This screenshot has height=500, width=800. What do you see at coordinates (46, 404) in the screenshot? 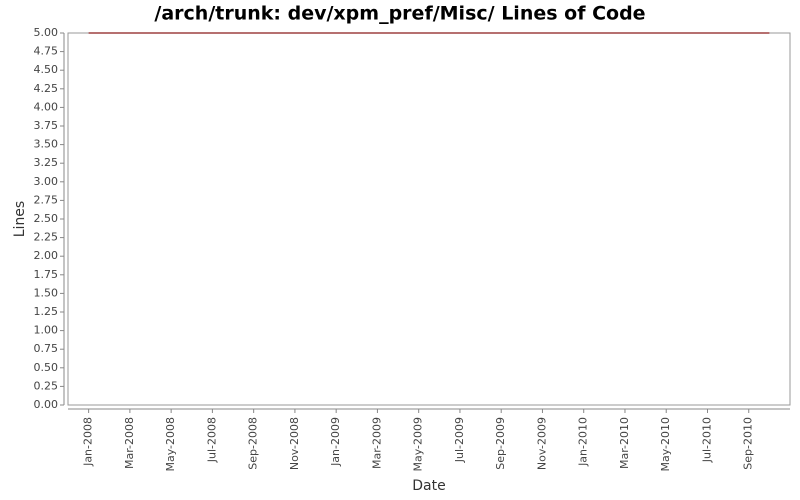
I see `y-tick-label: 0.00` at bounding box center [46, 404].